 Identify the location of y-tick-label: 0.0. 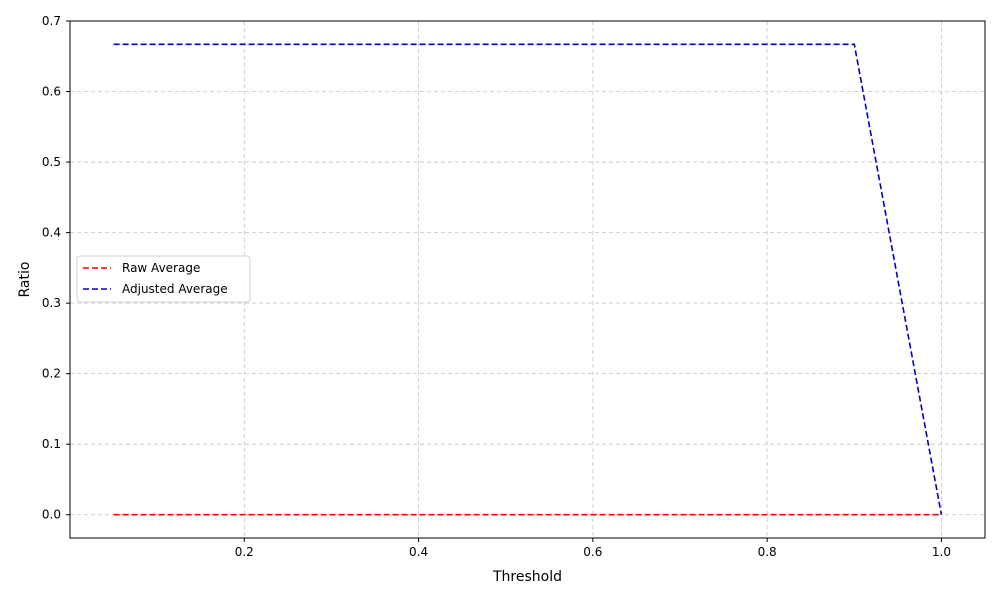
(51, 515).